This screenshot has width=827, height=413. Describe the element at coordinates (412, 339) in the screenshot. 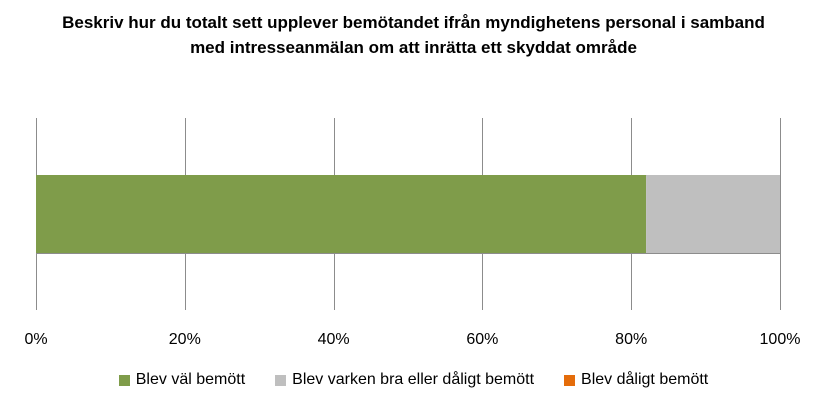

I see `x-axis-ticks: 0% 20% 40% 60% 80% 100%` at that location.